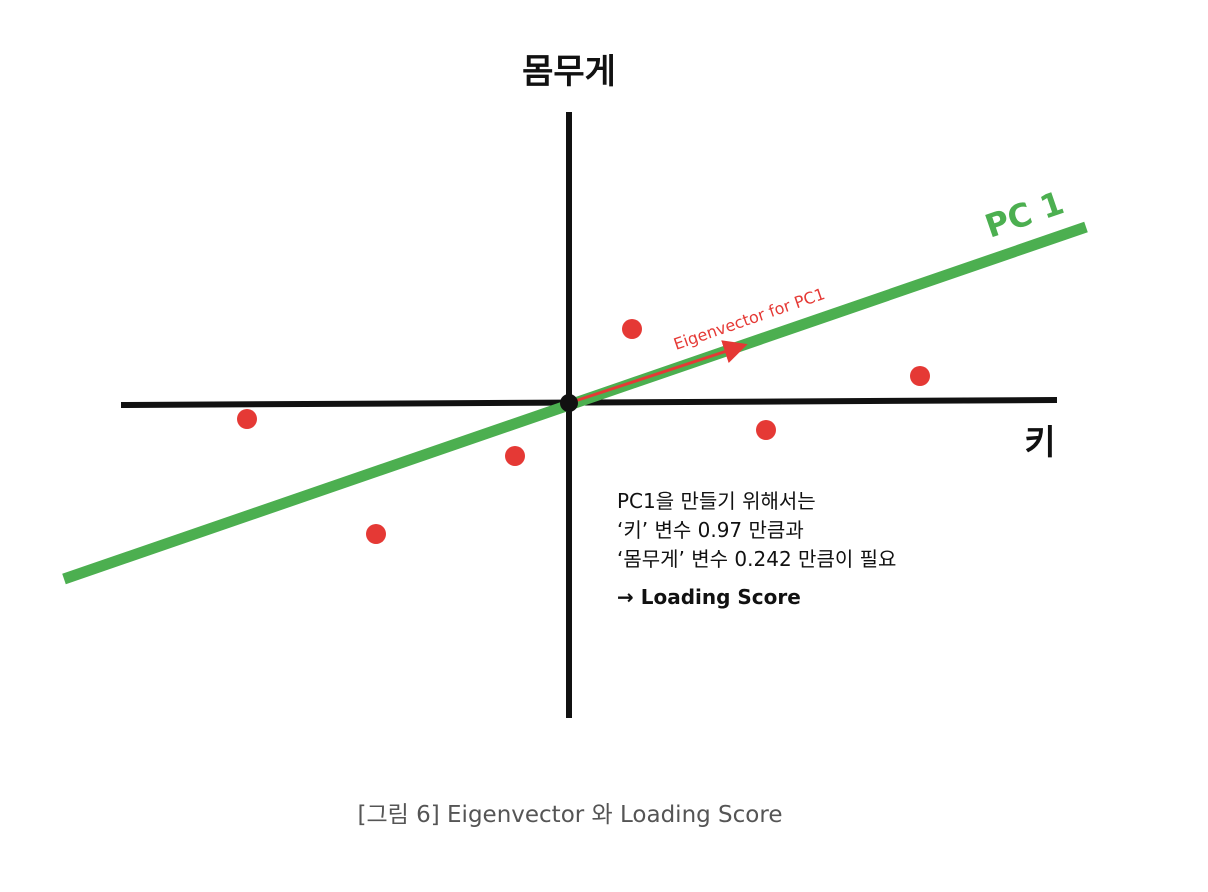  I want to click on origin-point, so click(569, 403).